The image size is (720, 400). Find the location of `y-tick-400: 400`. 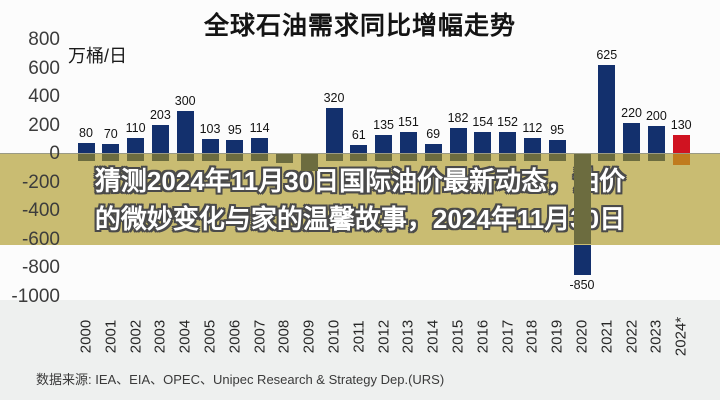

y-tick-400: 400 is located at coordinates (44, 96).